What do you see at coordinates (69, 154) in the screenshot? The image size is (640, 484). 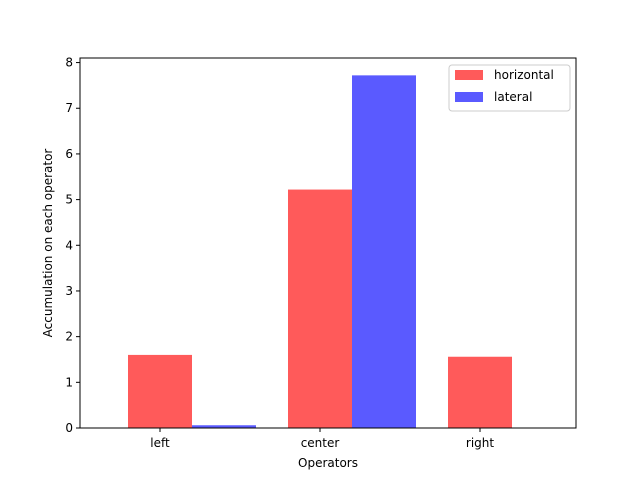 I see `y-tick-label: 6` at bounding box center [69, 154].